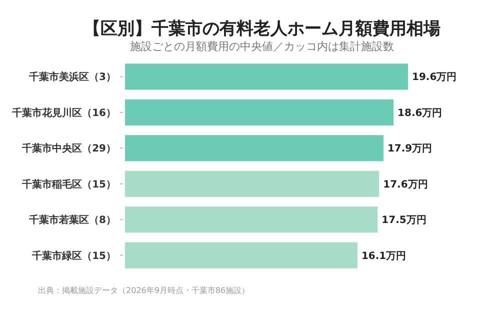 This screenshot has height=314, width=500. Describe the element at coordinates (68, 184) in the screenshot. I see `y-tick-label: 千葉市稲毛区（15）` at that location.